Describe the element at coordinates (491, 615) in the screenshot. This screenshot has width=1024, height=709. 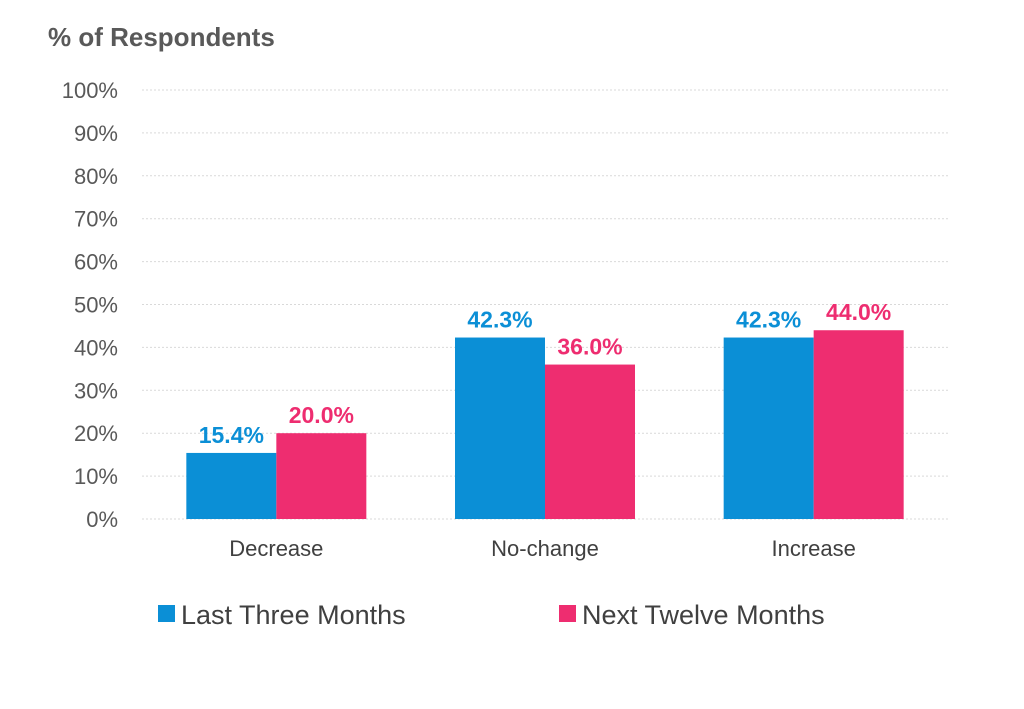
I see `legend: Last Three Months Next Twelve Months` at that location.